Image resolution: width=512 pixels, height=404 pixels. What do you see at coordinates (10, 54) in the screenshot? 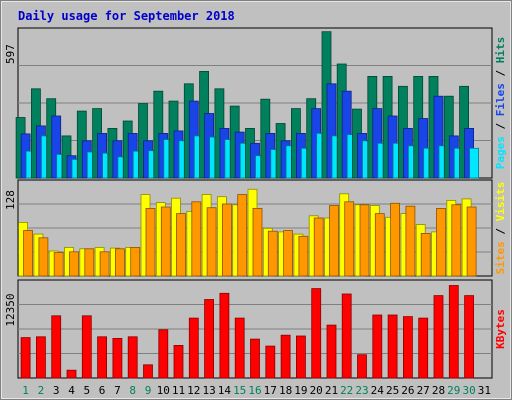
I see `y-max-label: 597` at bounding box center [10, 54].